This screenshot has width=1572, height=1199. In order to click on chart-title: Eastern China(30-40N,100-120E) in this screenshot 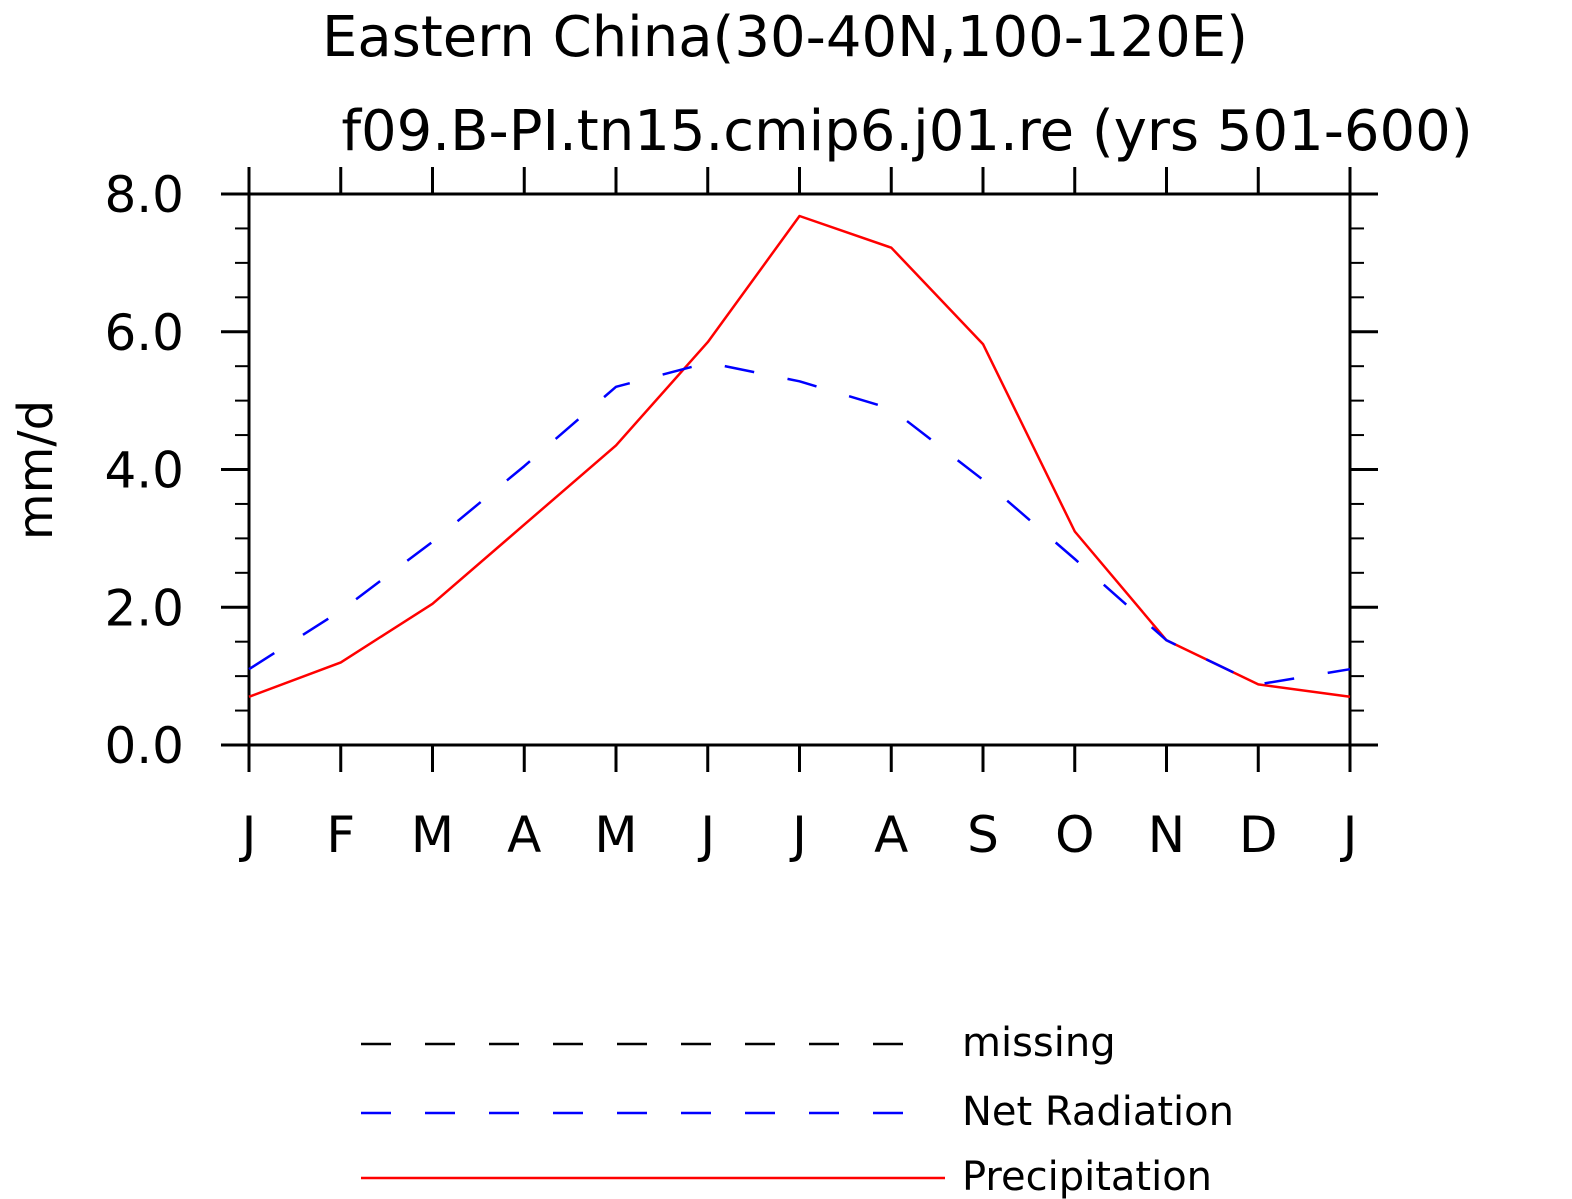, I will do `click(785, 37)`.